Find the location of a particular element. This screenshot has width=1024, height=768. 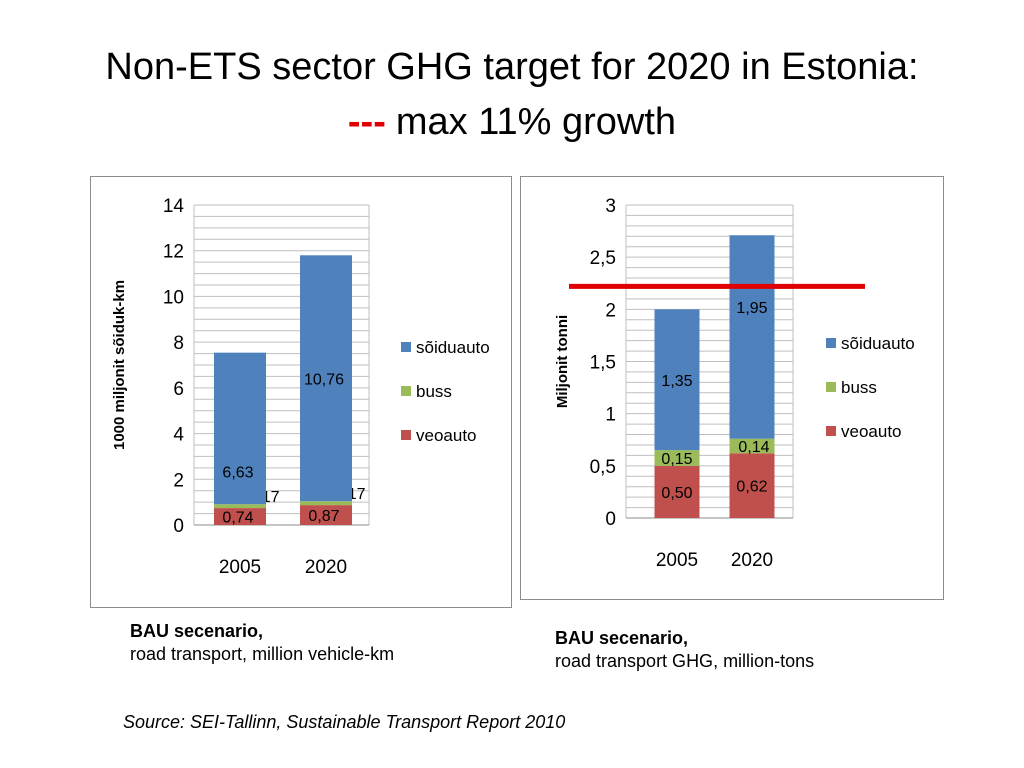

y-tick-label: 6 is located at coordinates (178, 389).